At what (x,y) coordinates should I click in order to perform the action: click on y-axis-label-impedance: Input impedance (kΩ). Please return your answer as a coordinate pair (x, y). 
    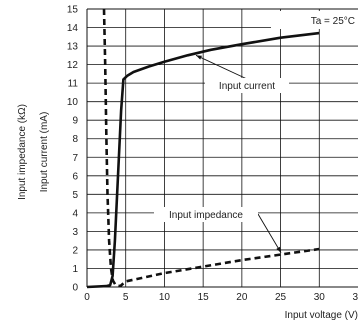
    Looking at the image, I should click on (22, 152).